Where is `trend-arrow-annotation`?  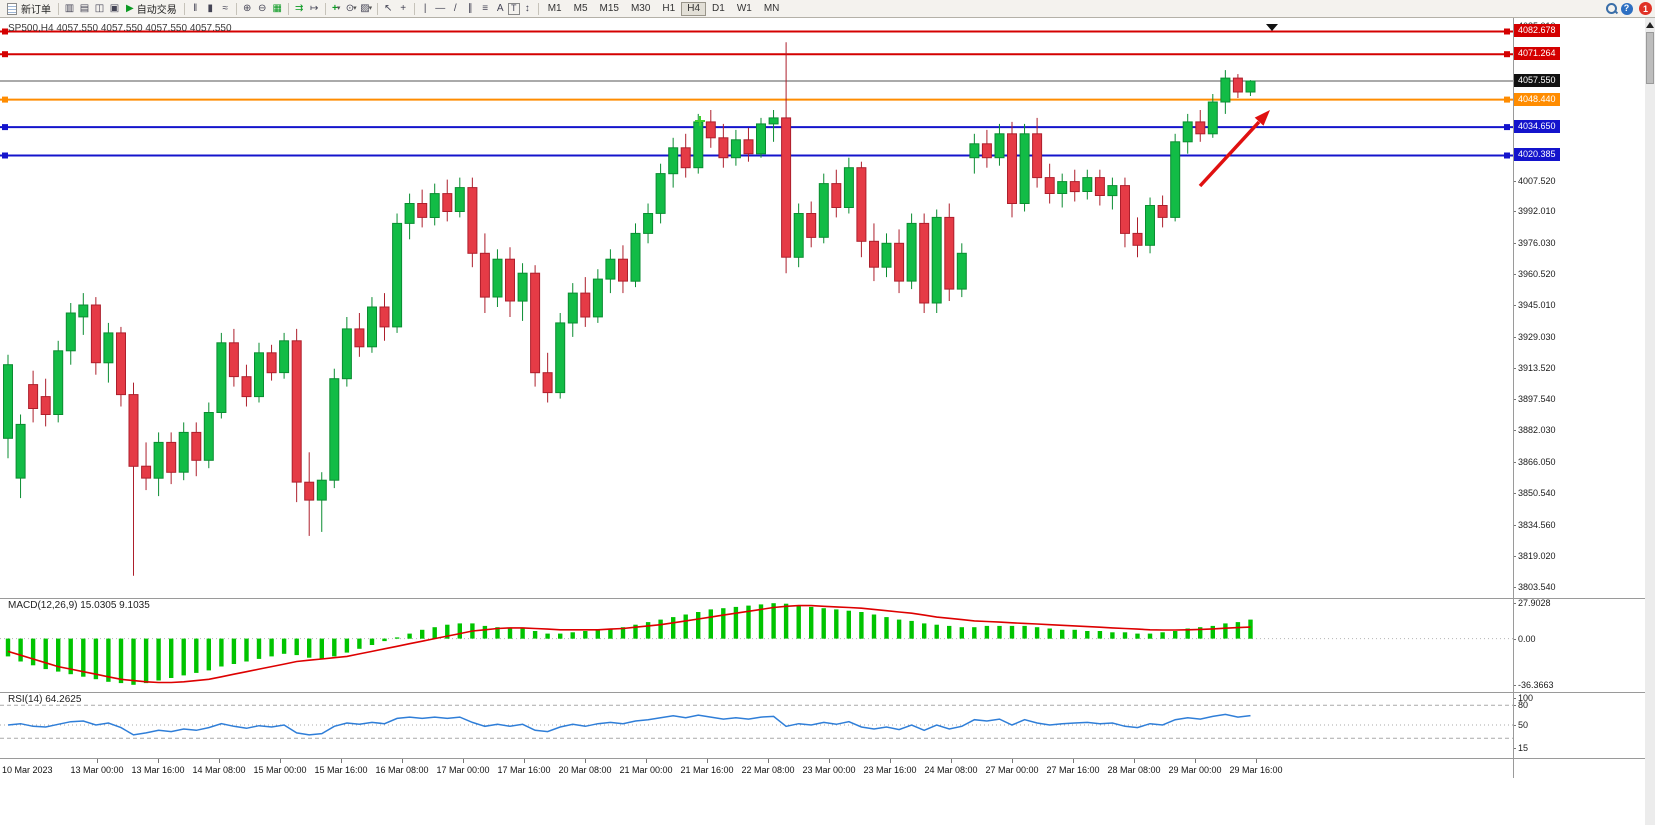 trend-arrow-annotation is located at coordinates (1234, 149).